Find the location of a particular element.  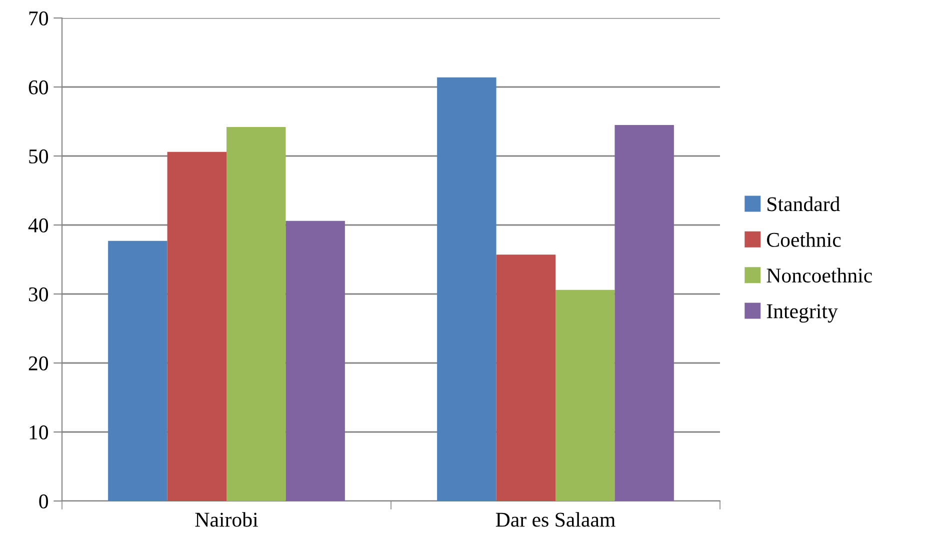

x-tick-label: Dar es Salaam is located at coordinates (556, 519).